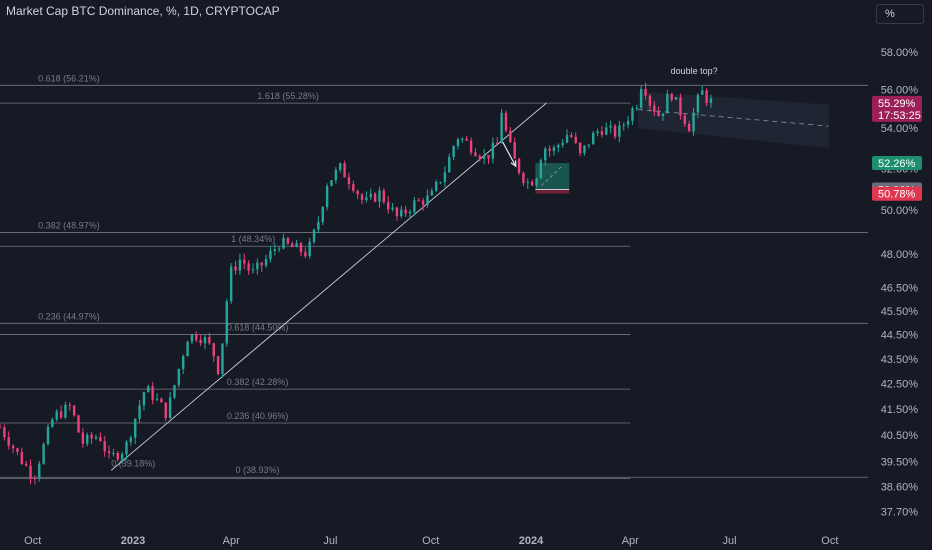 Image resolution: width=932 pixels, height=550 pixels. Describe the element at coordinates (900, 487) in the screenshot. I see `y-tick-label: 38.60%` at that location.